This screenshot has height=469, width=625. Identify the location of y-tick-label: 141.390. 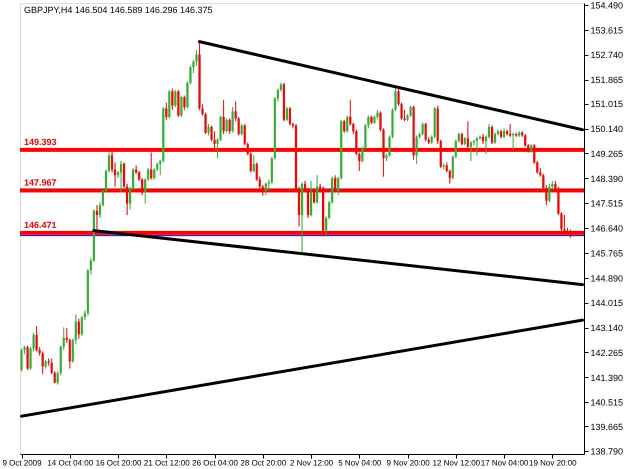
(607, 377).